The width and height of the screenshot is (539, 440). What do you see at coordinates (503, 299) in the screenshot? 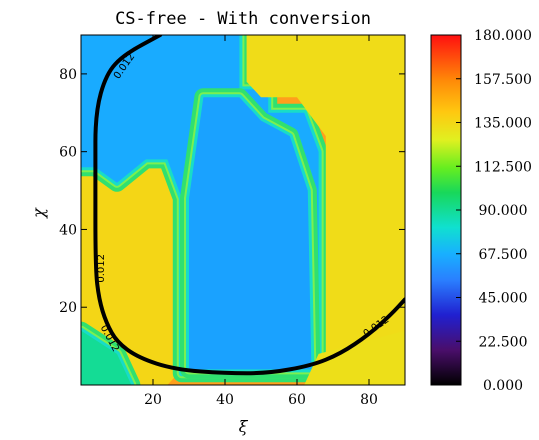
I see `colorbar-tick-label: 45.000` at bounding box center [503, 299].